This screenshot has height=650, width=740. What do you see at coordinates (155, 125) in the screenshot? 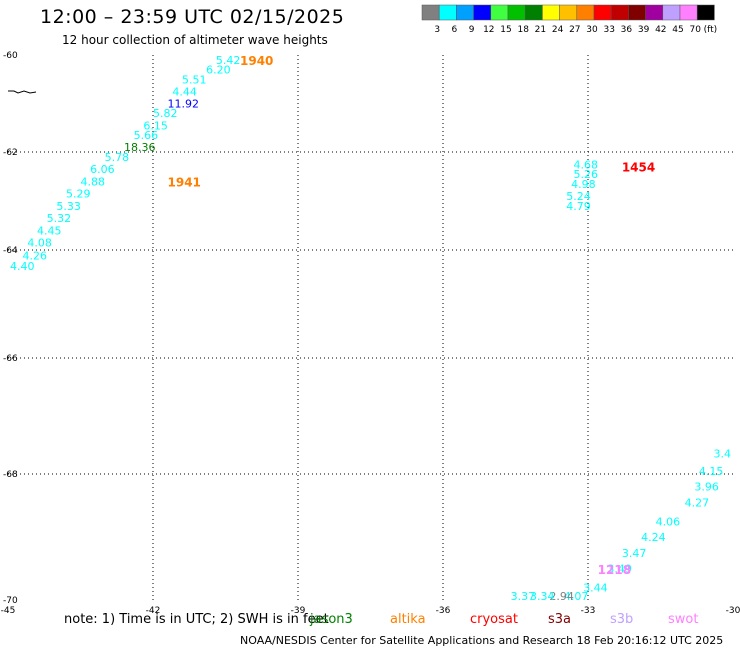
I see `wave-height-label: 6.15` at bounding box center [155, 125].